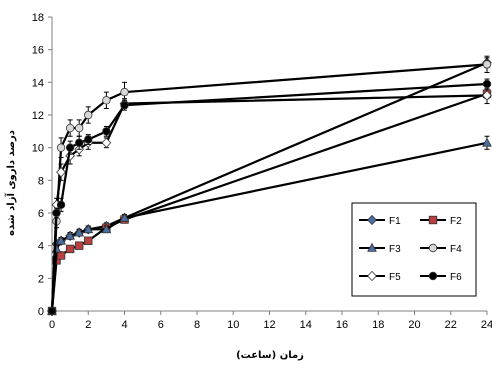  What do you see at coordinates (441, 277) in the screenshot?
I see `legend-item-f6: F6` at bounding box center [441, 277].